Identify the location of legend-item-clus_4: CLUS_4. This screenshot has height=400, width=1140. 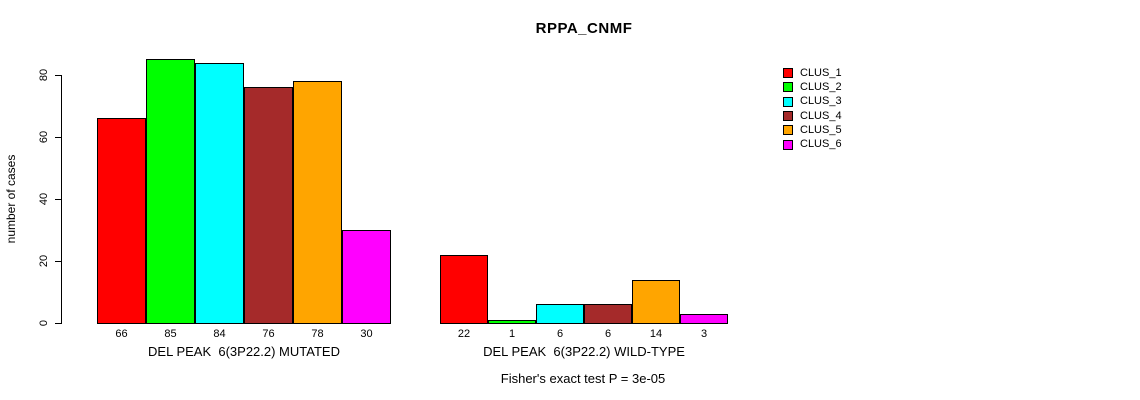
(812, 116).